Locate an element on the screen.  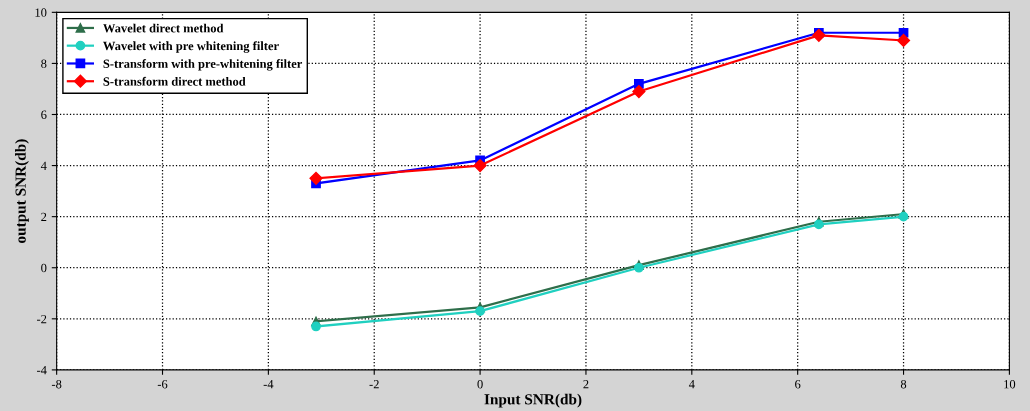
legend-label: Wavelet direct method is located at coordinates (163, 28).